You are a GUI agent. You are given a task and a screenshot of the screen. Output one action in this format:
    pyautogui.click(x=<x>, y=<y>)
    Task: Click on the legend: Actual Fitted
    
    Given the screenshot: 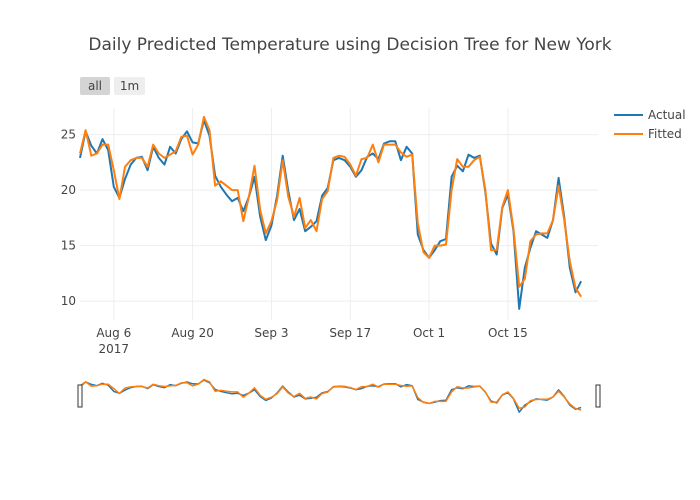 What is the action you would take?
    pyautogui.click(x=650, y=124)
    